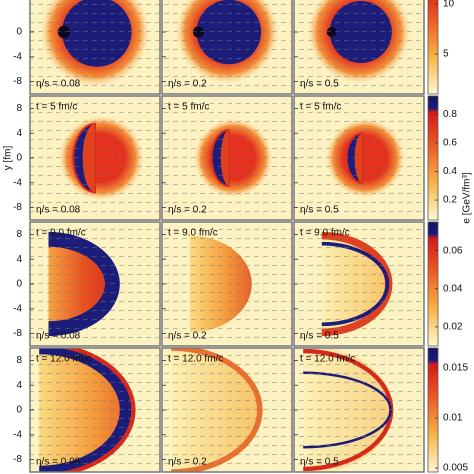  Describe the element at coordinates (453, 288) in the screenshot. I see `colorbar-tick-label: 0.04` at that location.